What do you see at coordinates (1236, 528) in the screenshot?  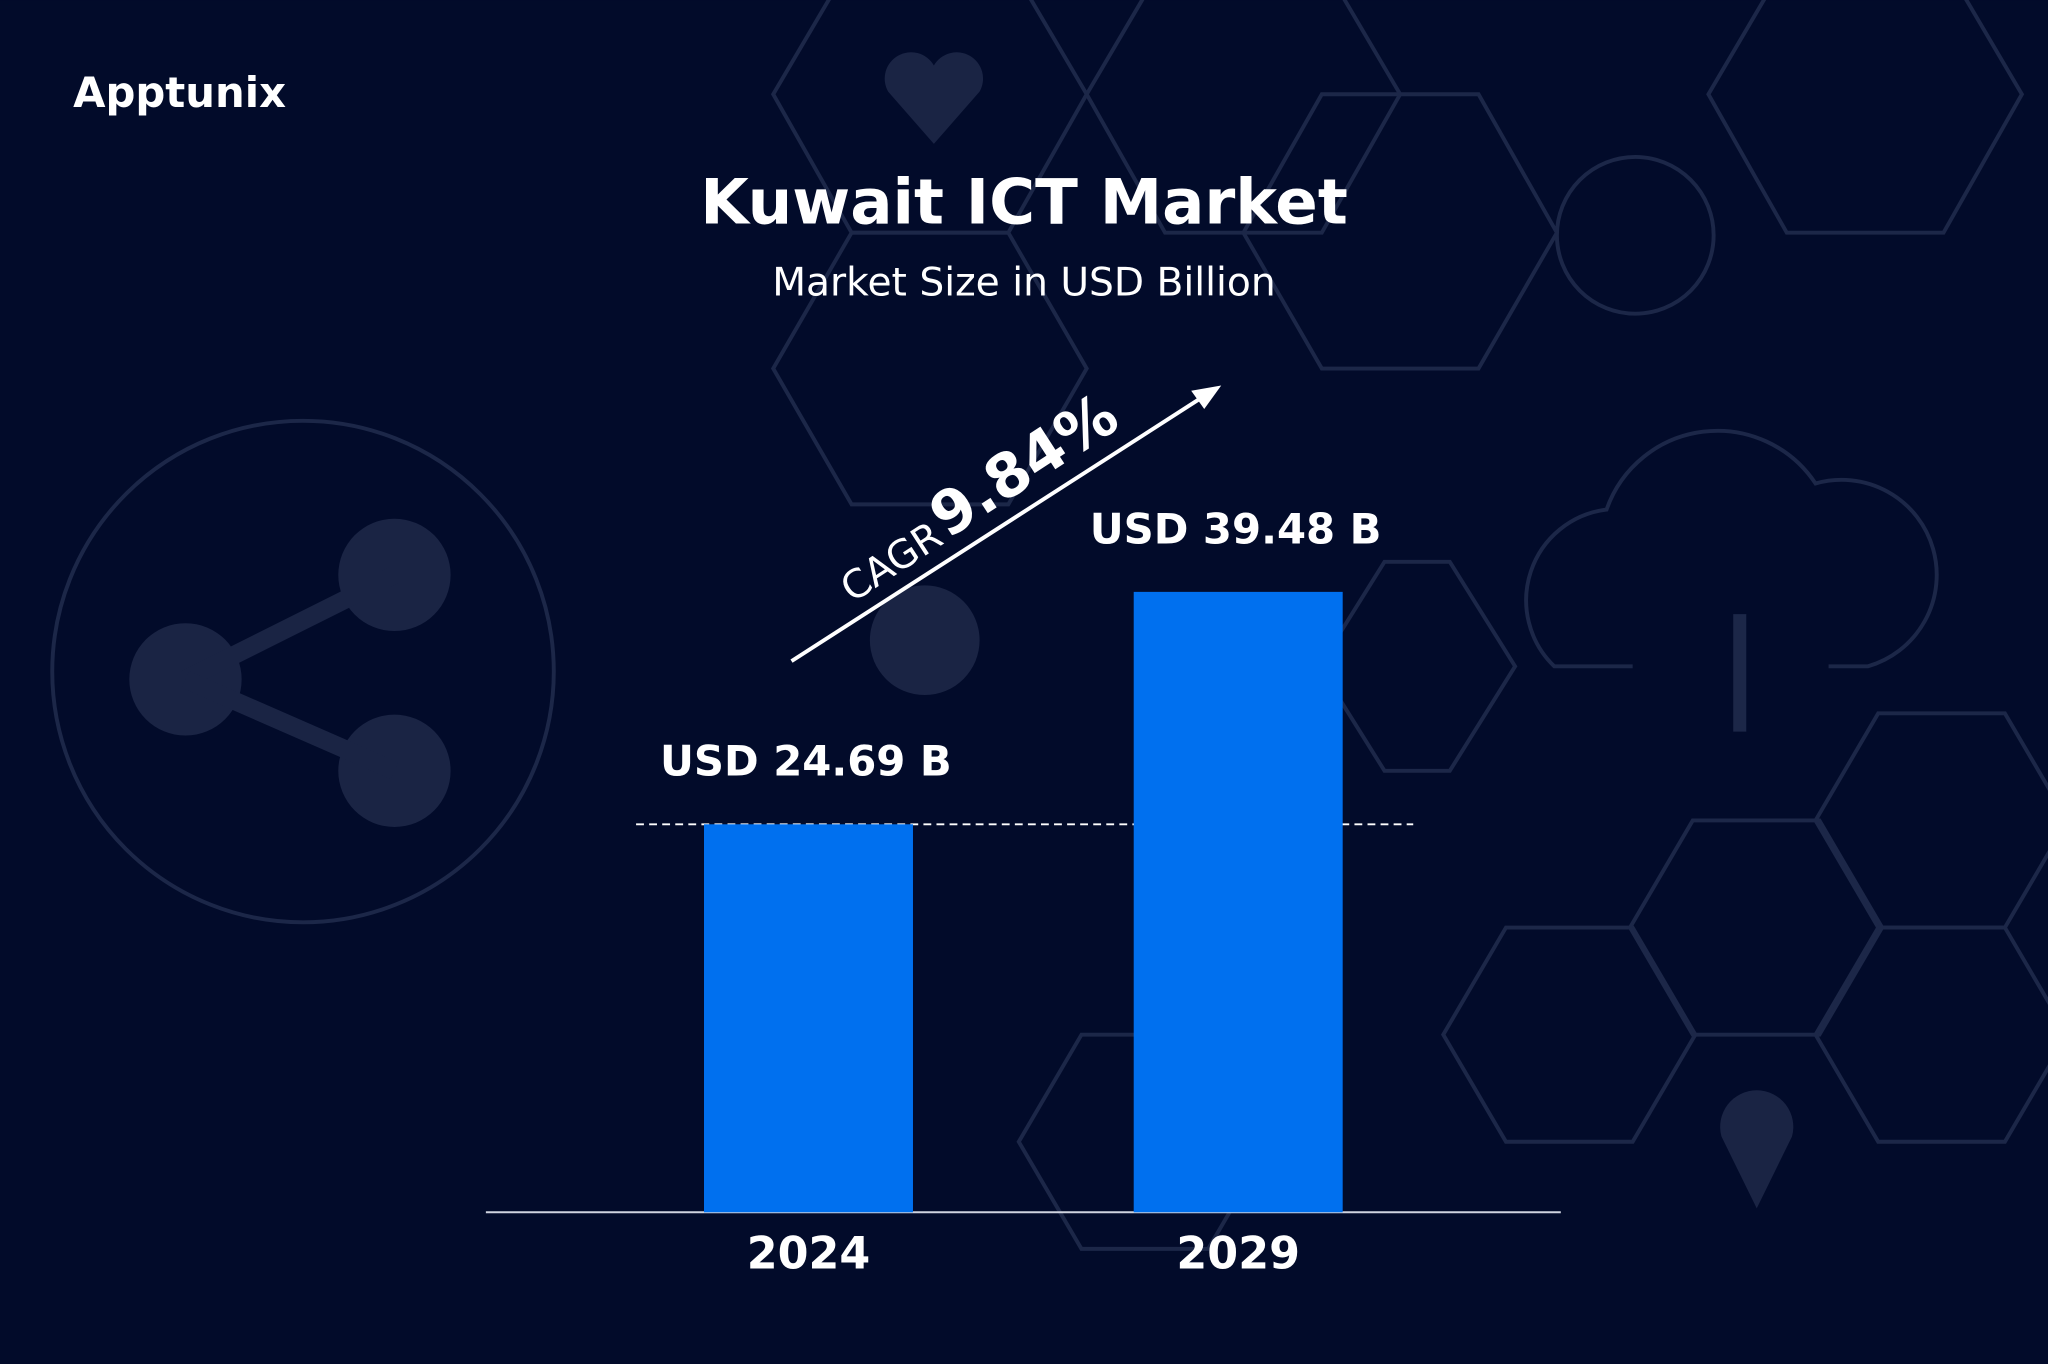 I see `value-label: USD 39.48 B` at bounding box center [1236, 528].